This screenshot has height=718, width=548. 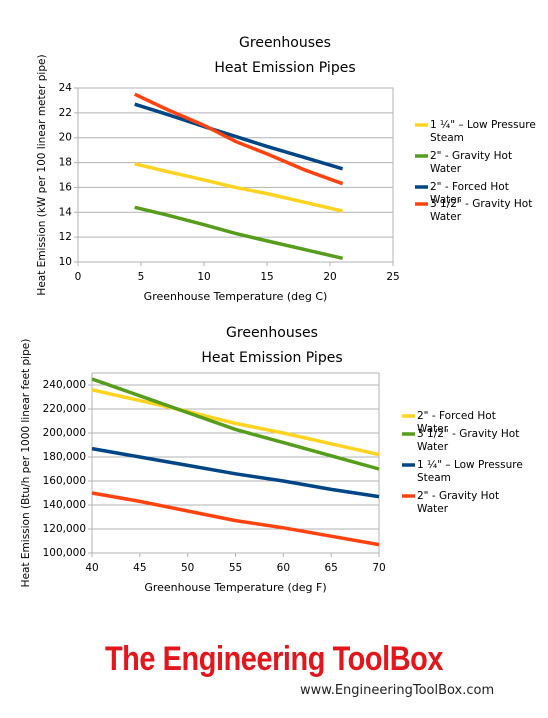 What do you see at coordinates (203, 277) in the screenshot?
I see `x-tick-label: 10` at bounding box center [203, 277].